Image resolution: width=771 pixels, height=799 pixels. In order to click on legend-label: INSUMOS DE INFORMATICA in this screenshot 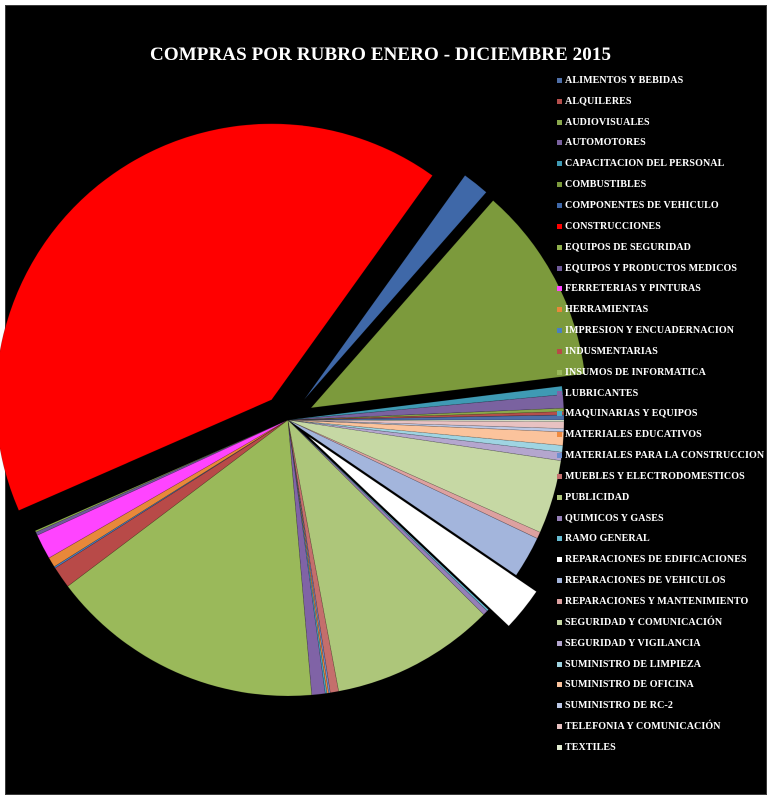, I will do `click(635, 372)`.